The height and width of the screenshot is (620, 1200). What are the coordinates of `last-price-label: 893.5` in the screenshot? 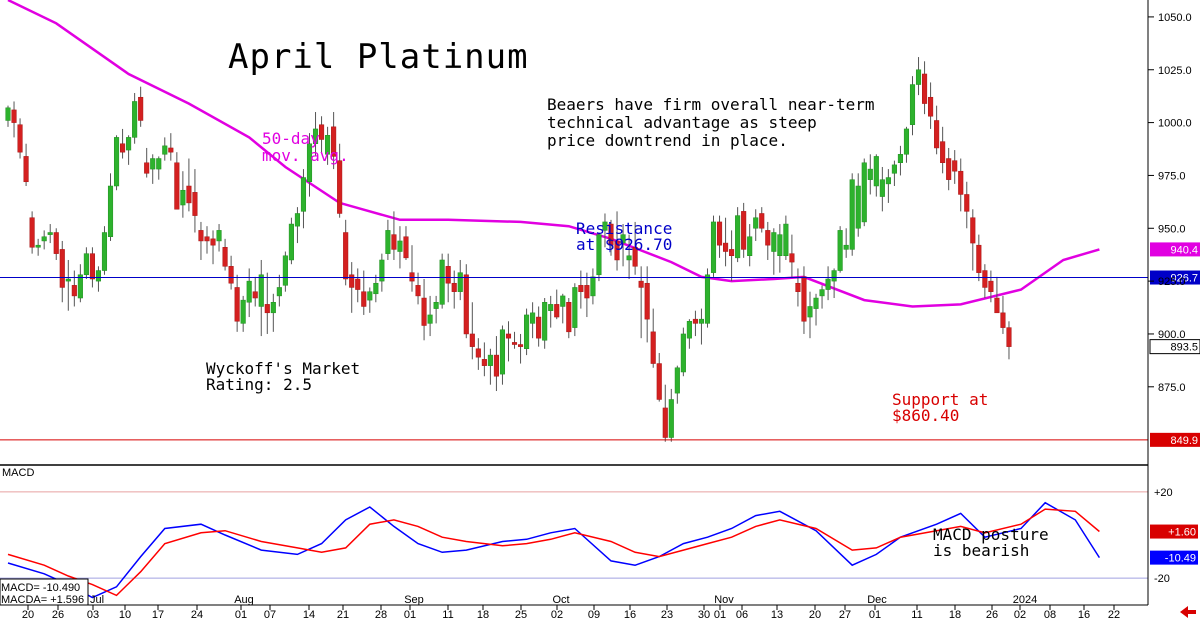 It's located at (1184, 348).